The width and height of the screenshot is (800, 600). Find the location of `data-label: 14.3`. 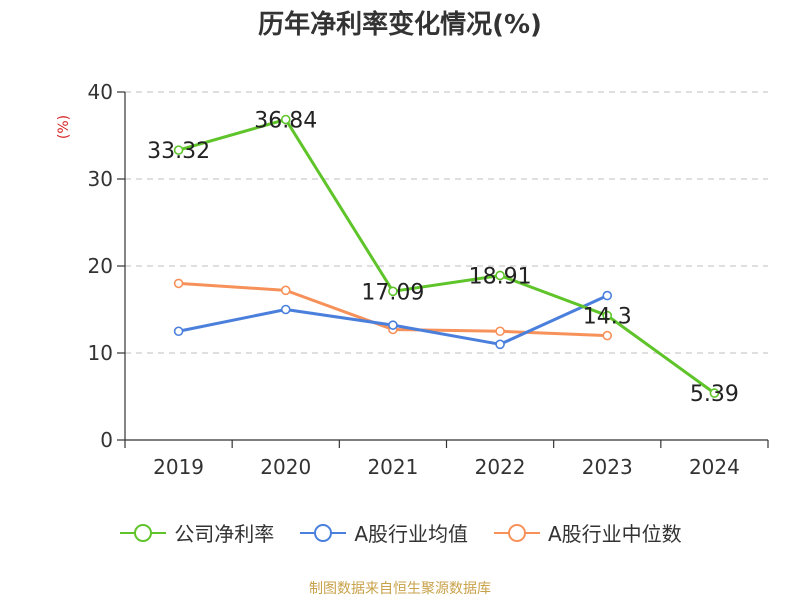

data-label: 14.3 is located at coordinates (607, 317).